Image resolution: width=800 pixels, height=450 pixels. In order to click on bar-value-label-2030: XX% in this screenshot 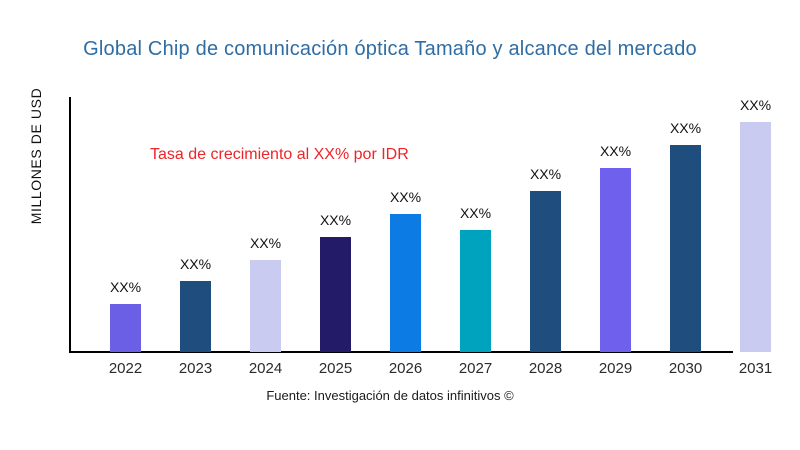, I will do `click(685, 128)`.